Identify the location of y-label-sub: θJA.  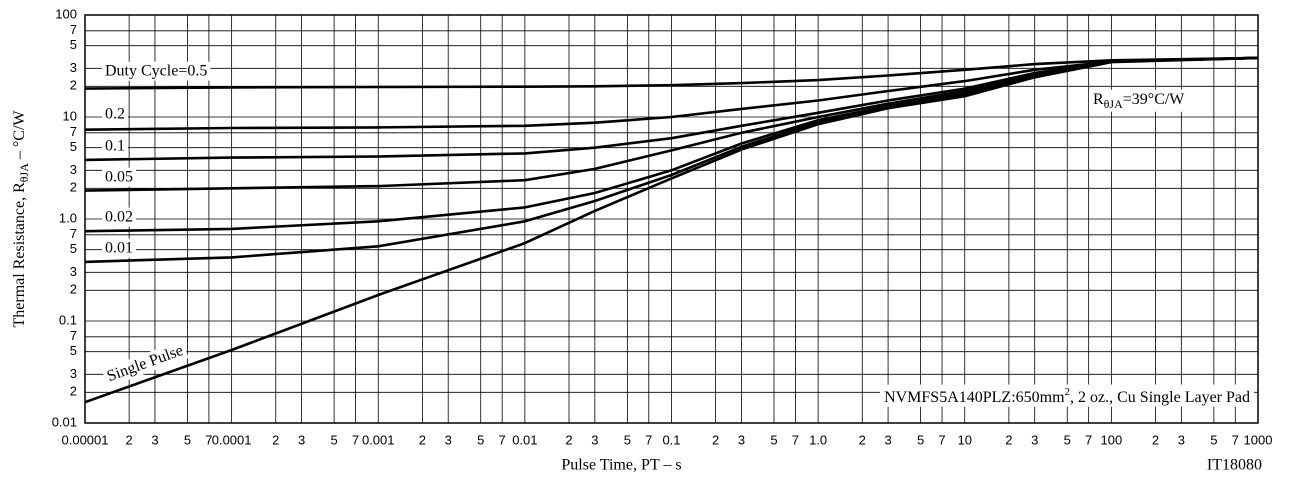
(24, 172).